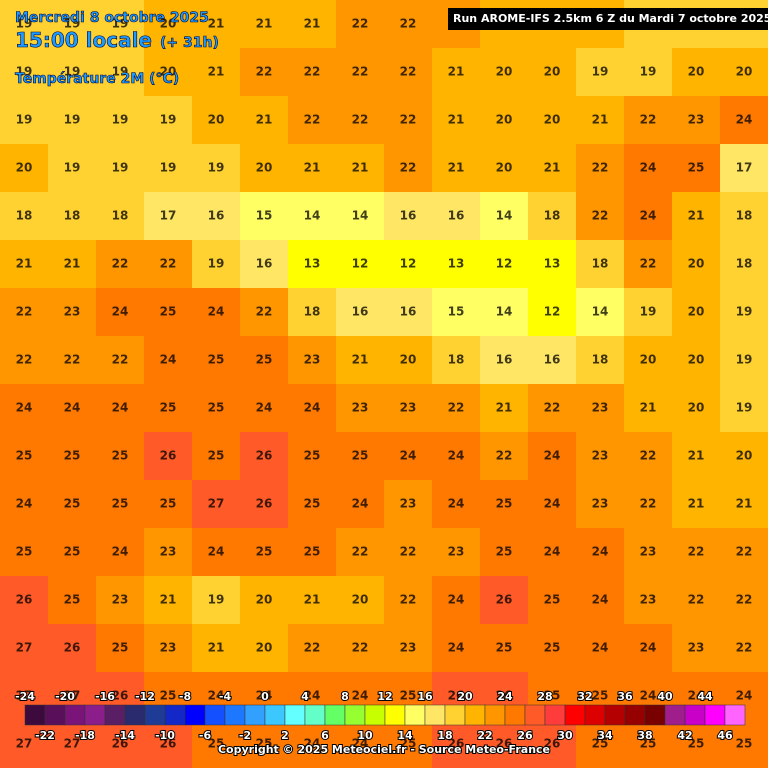  What do you see at coordinates (105, 696) in the screenshot?
I see `legend-tick-label: -16` at bounding box center [105, 696].